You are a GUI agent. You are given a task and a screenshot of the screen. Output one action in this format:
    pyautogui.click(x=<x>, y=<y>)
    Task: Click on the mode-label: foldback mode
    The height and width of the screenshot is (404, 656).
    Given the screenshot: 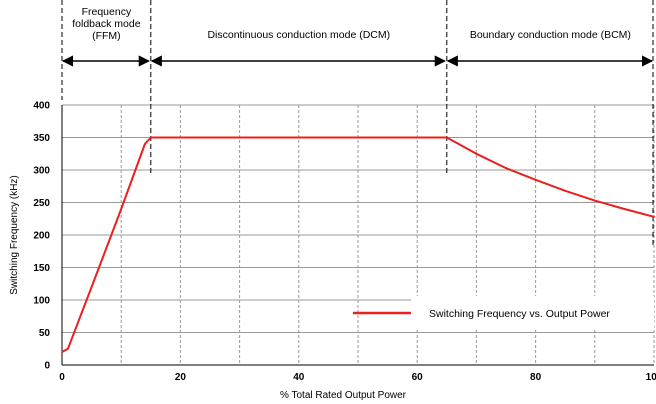 What is the action you would take?
    pyautogui.click(x=106, y=24)
    